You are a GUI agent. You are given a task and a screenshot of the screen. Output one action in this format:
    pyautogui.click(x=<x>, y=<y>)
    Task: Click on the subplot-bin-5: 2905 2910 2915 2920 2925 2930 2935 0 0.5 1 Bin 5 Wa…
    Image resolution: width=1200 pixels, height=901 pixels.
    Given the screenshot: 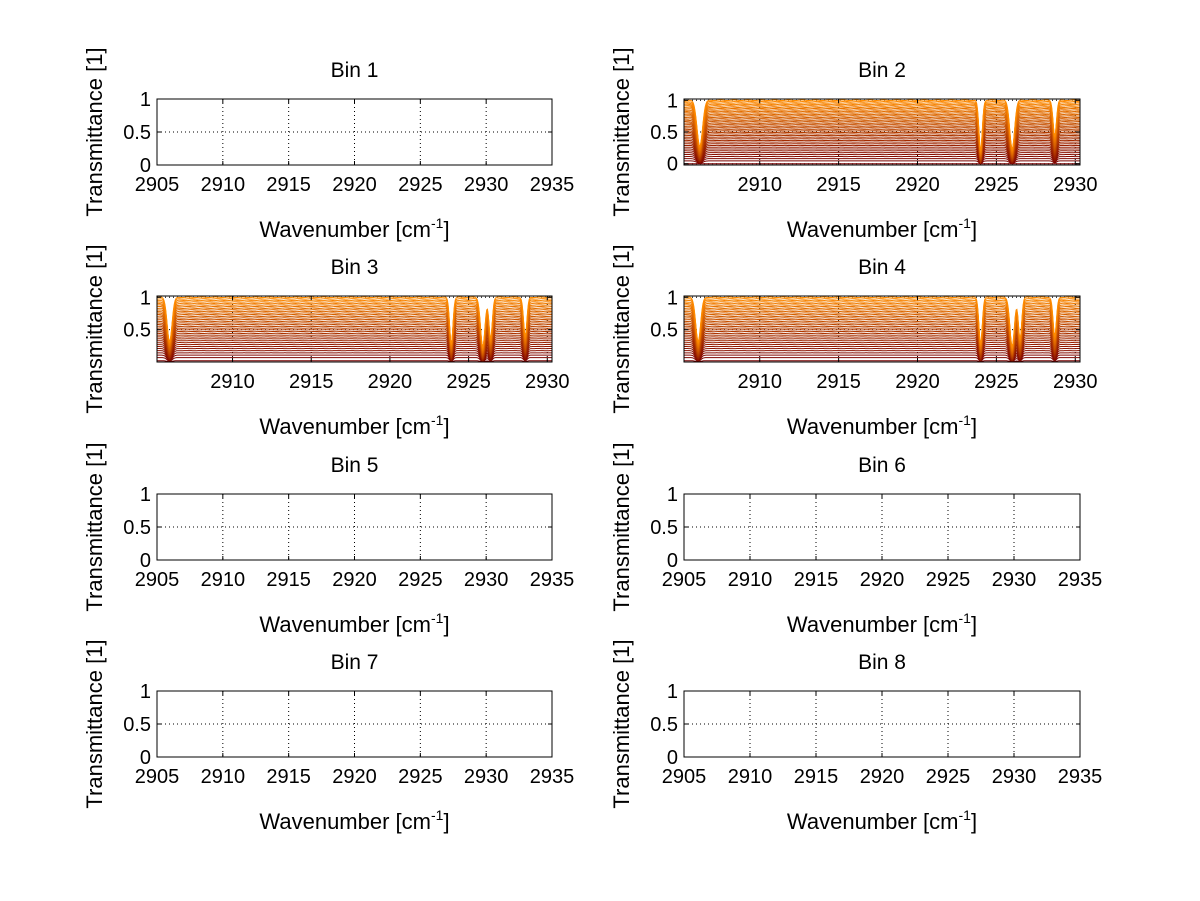 What is the action you would take?
    pyautogui.click(x=328, y=539)
    